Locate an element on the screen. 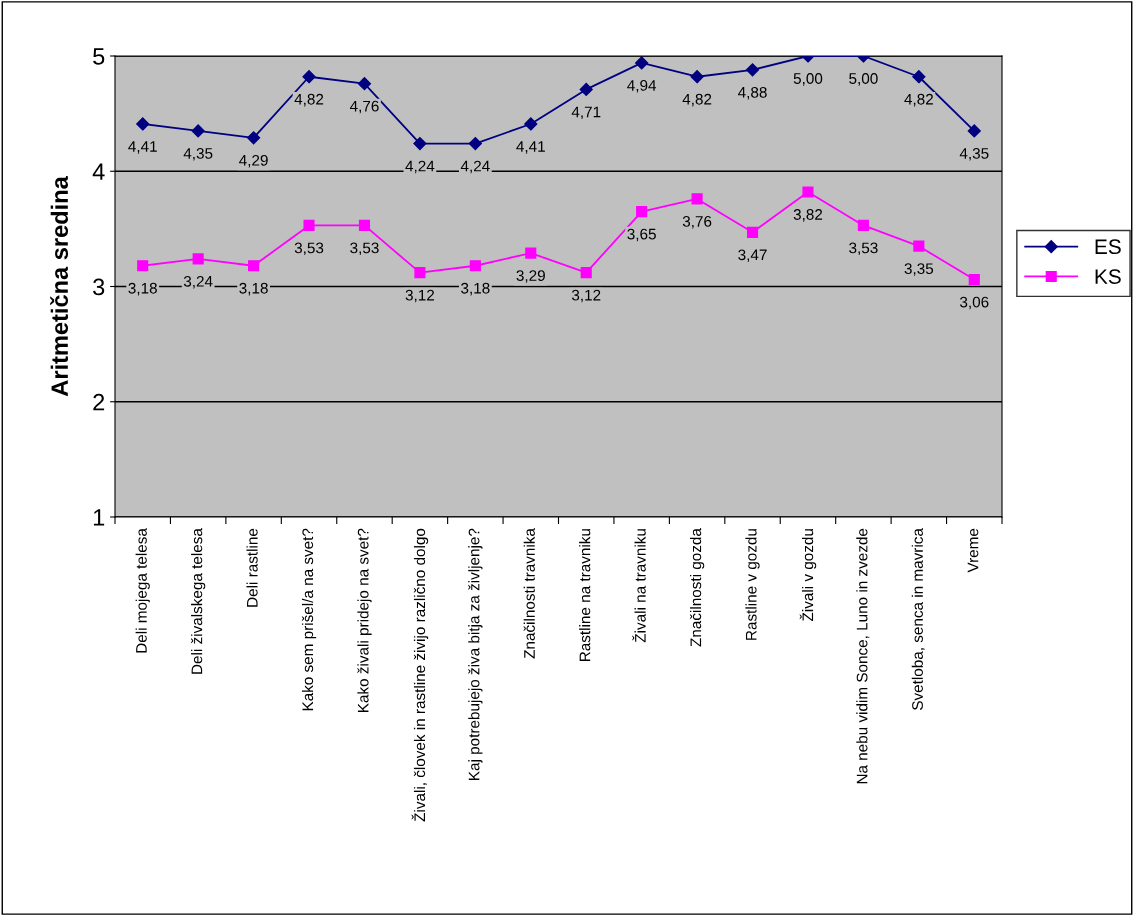 The height and width of the screenshot is (916, 1134). data-label: 3,76 is located at coordinates (697, 222).